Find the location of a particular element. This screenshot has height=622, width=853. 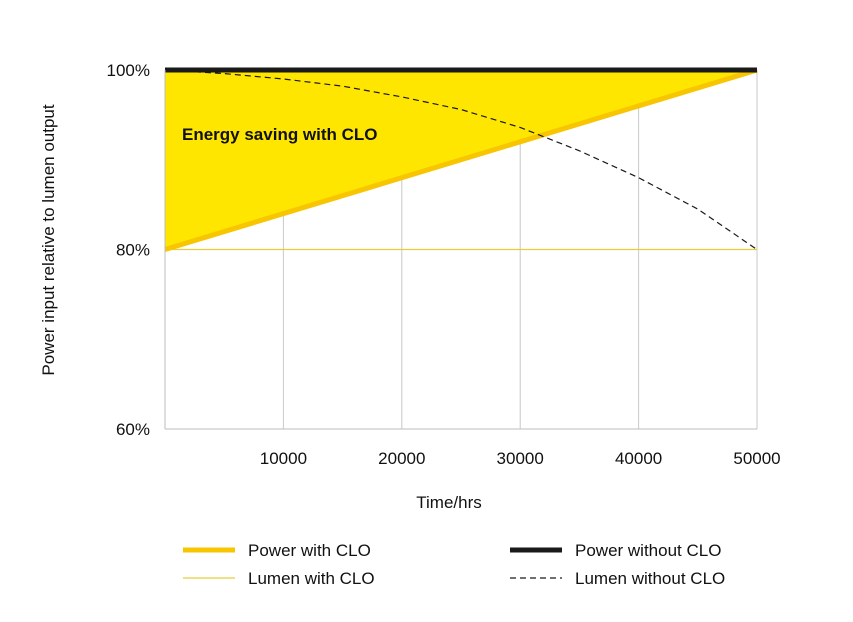

y-tick-label-80: 80% is located at coordinates (133, 250).